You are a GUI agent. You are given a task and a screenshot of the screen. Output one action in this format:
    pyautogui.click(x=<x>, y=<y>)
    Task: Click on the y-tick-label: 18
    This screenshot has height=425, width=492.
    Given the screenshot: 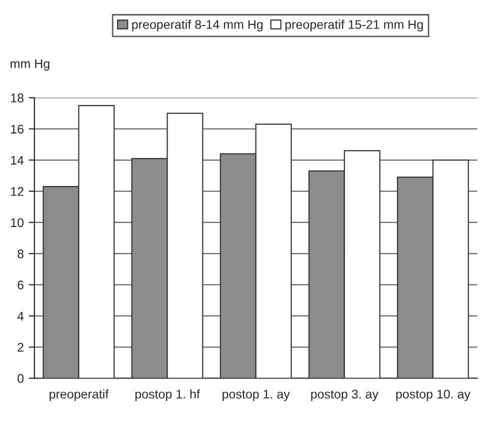 What is the action you would take?
    pyautogui.click(x=17, y=98)
    